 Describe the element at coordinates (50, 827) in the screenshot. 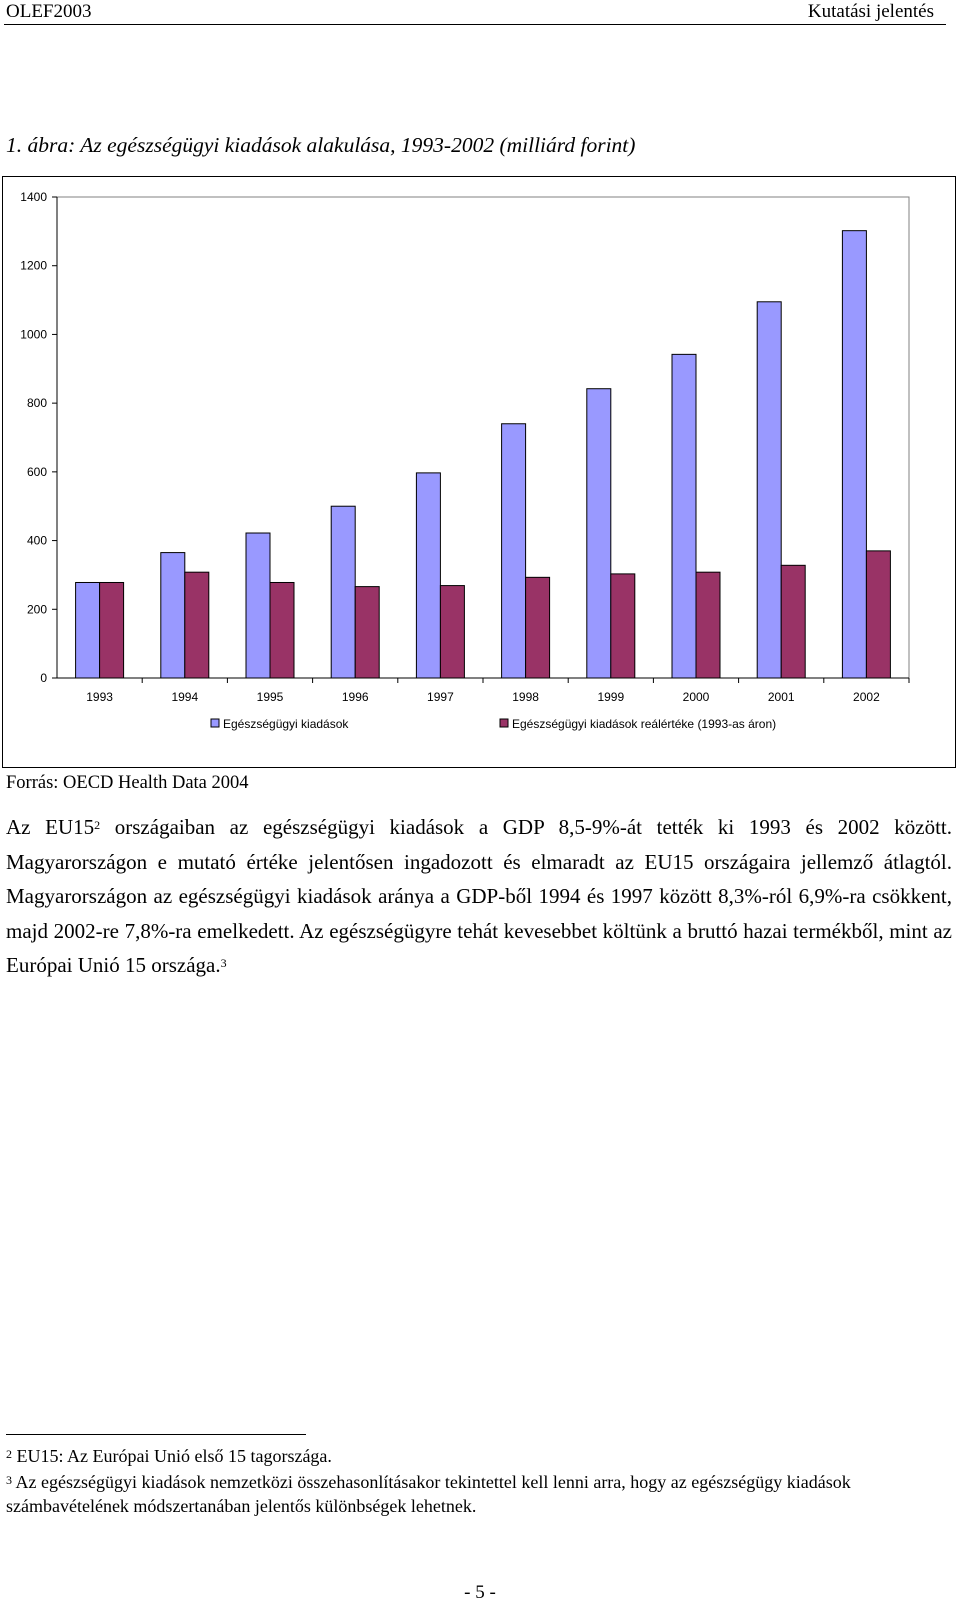

I see `paragraph-text-start: Az EU15` at that location.